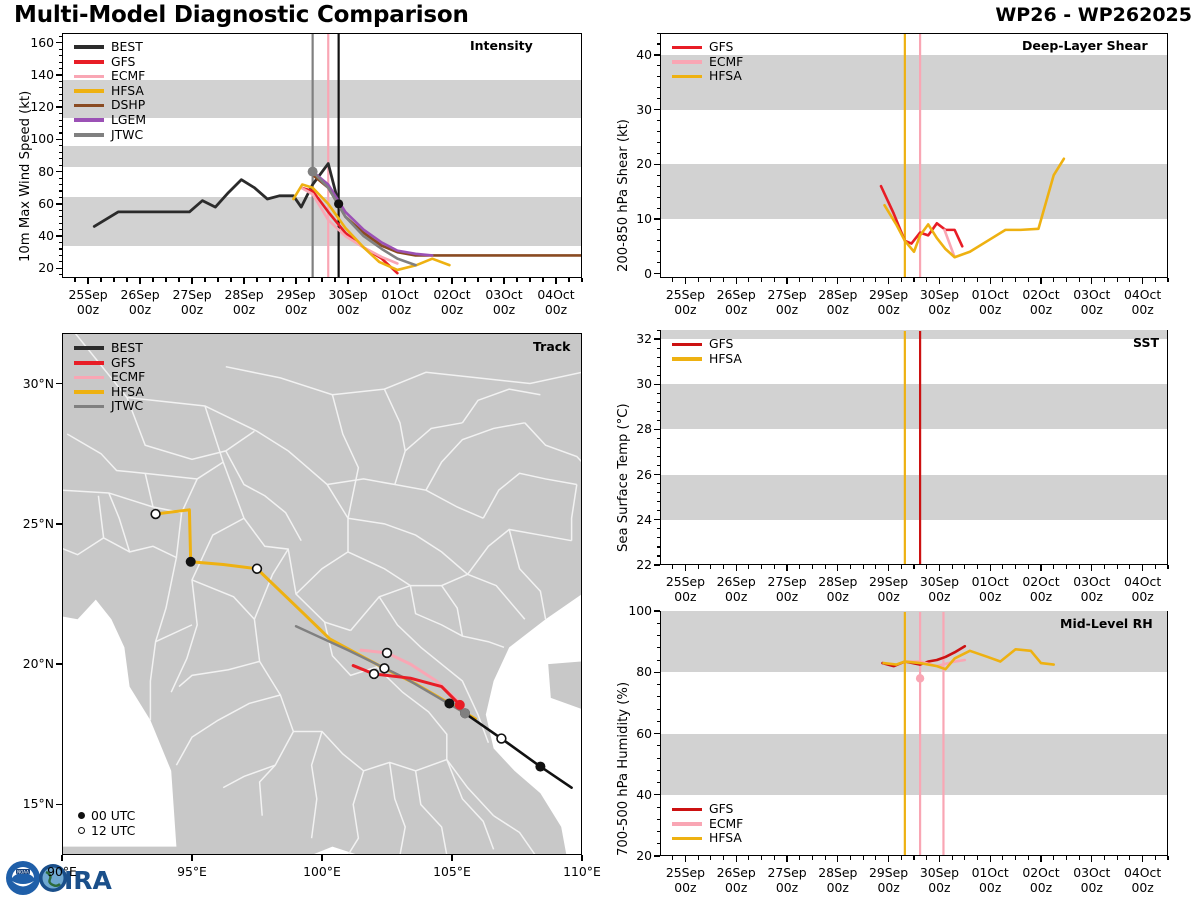 Image resolution: width=1200 pixels, height=900 pixels. What do you see at coordinates (787, 302) in the screenshot?
I see `shear-x-tick-label-2: 27Sep 00z` at bounding box center [787, 302].